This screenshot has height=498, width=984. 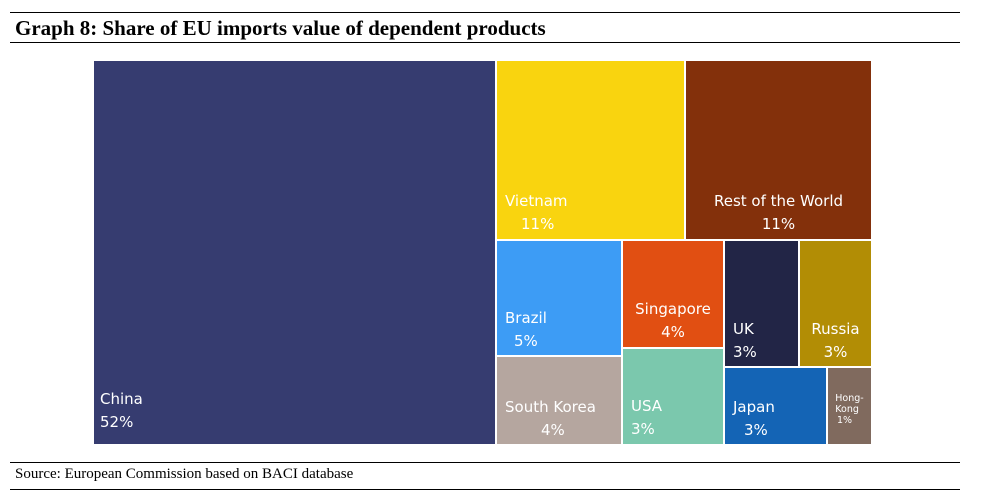 What do you see at coordinates (536, 213) in the screenshot?
I see `treemap-label: Vietnam 11%` at bounding box center [536, 213].